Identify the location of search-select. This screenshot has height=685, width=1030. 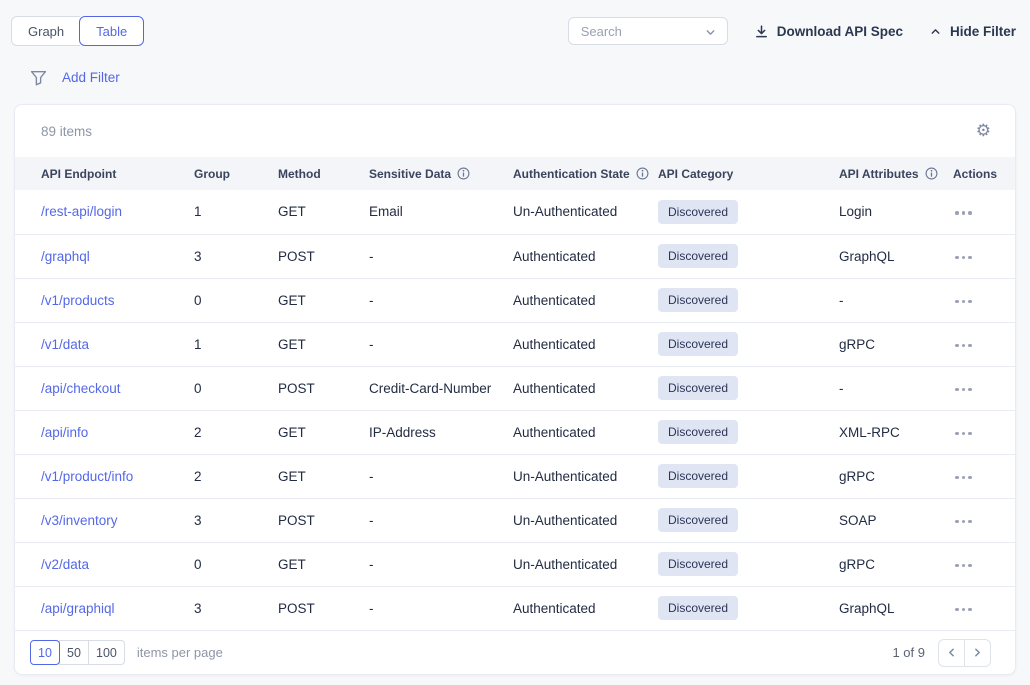
(647, 31).